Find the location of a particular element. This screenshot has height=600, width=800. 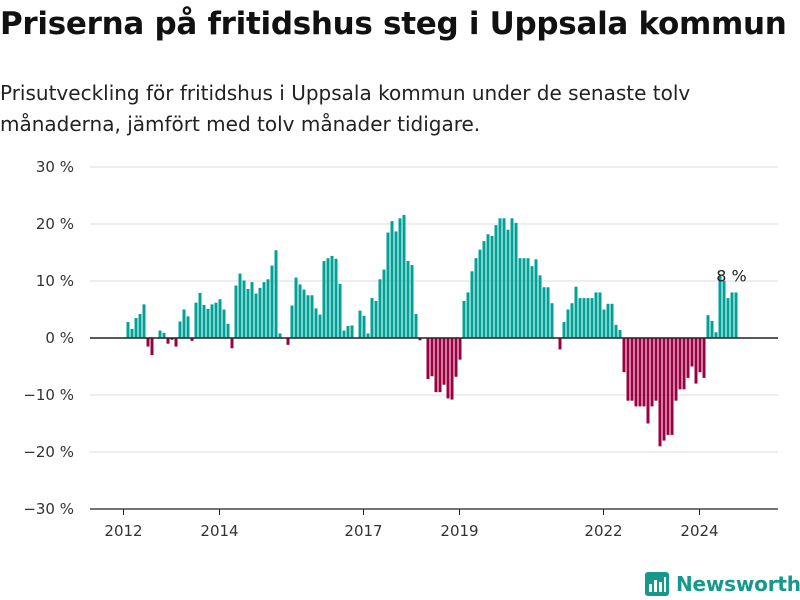

y-tick-label: 10 % is located at coordinates (55, 281).